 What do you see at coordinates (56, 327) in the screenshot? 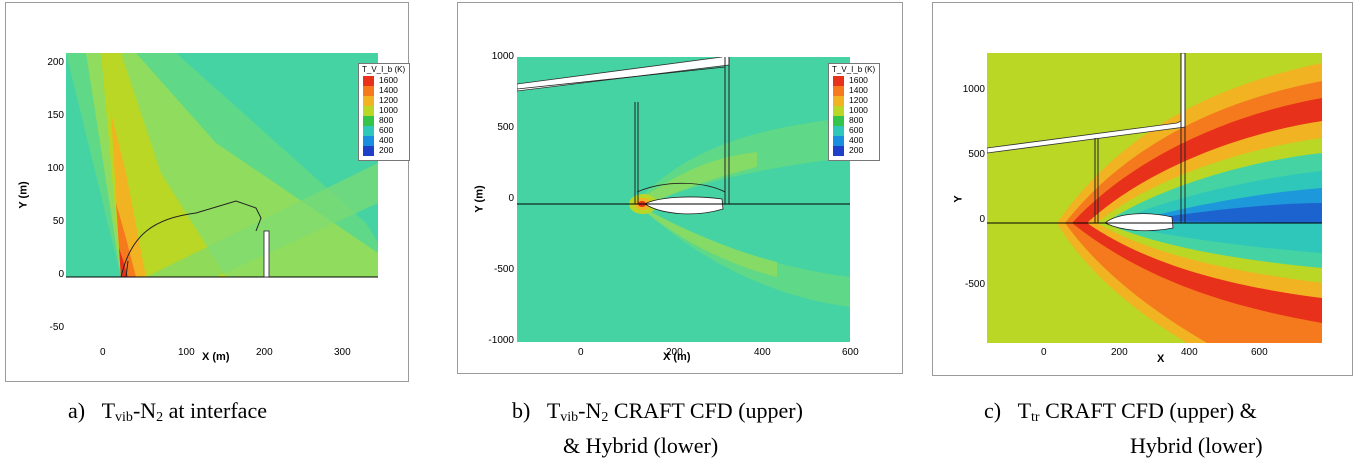
I see `y-tick-label: -50` at bounding box center [56, 327].